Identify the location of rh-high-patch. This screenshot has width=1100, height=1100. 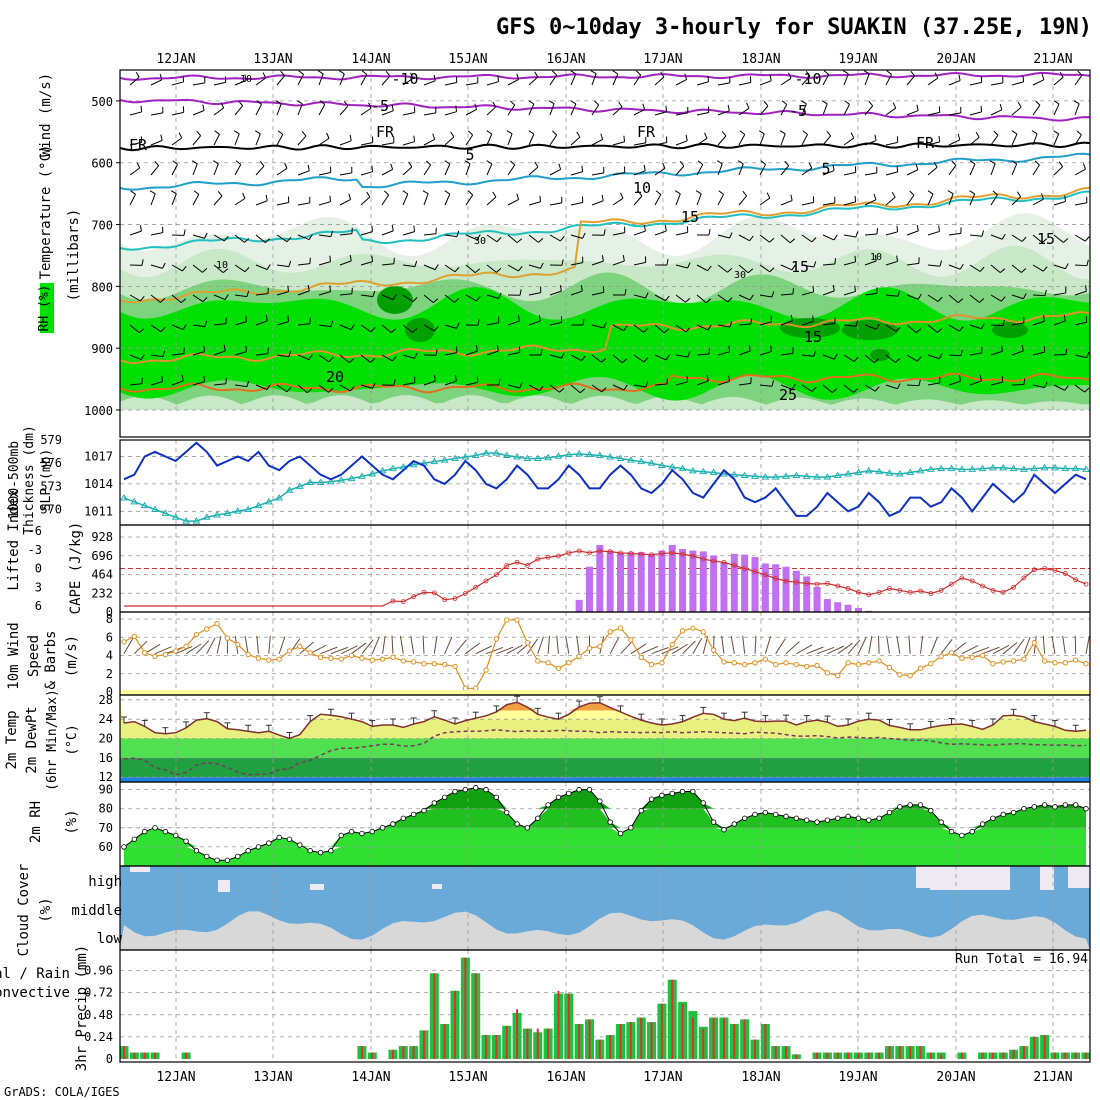
(810, 328).